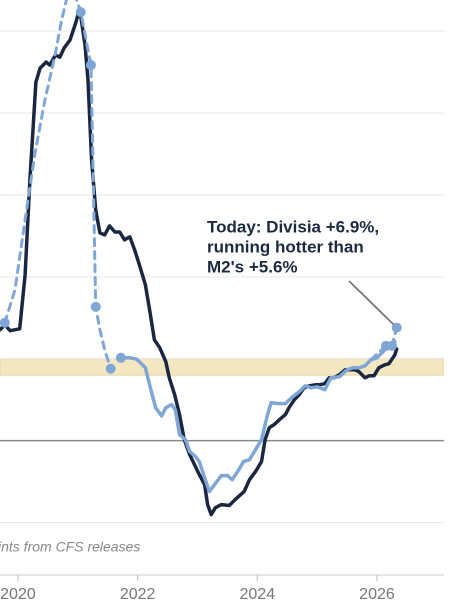 The height and width of the screenshot is (614, 466). I want to click on annotation-text: M2's +5.6%, so click(252, 266).